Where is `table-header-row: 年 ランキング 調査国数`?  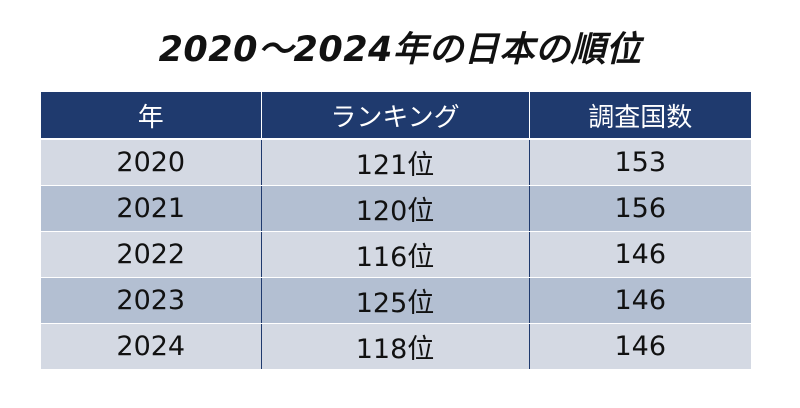
table-header-row: 年 ランキング 調査国数 is located at coordinates (396, 116).